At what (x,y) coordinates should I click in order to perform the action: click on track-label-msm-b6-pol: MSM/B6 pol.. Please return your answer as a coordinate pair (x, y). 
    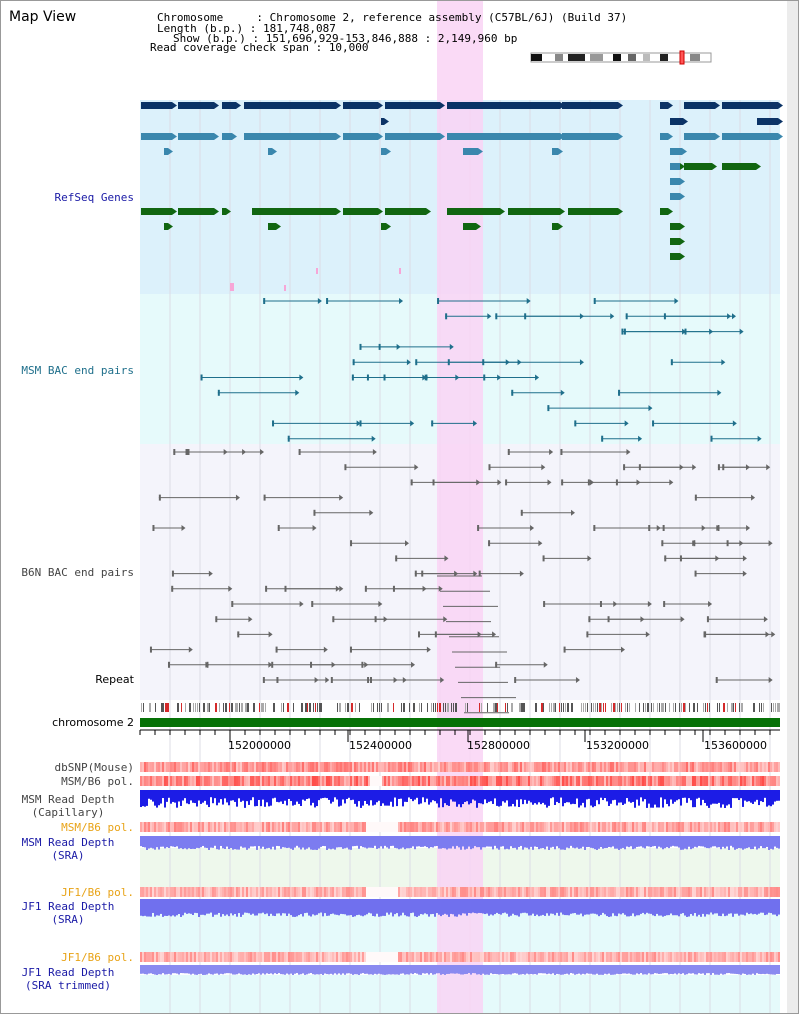
    Looking at the image, I should click on (97, 781).